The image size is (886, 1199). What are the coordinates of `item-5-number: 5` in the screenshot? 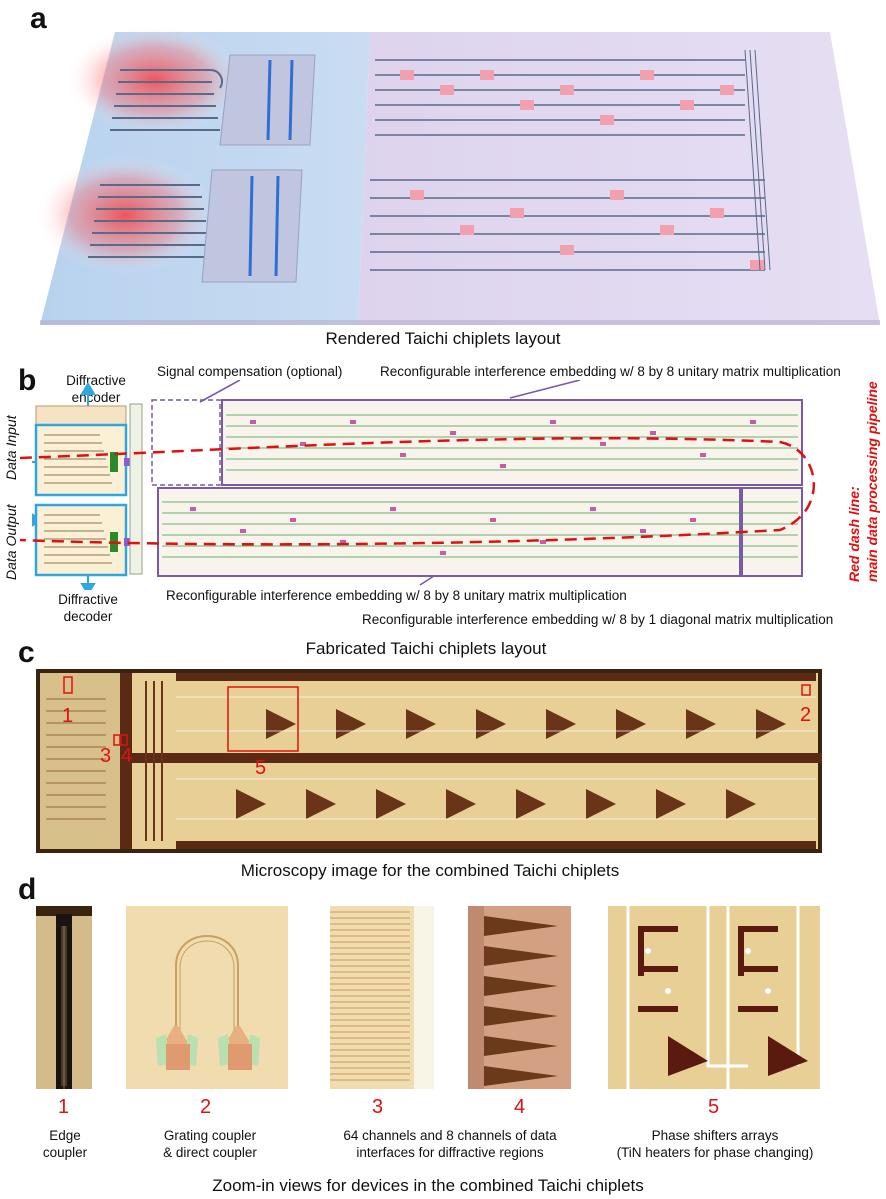 It's located at (714, 1107).